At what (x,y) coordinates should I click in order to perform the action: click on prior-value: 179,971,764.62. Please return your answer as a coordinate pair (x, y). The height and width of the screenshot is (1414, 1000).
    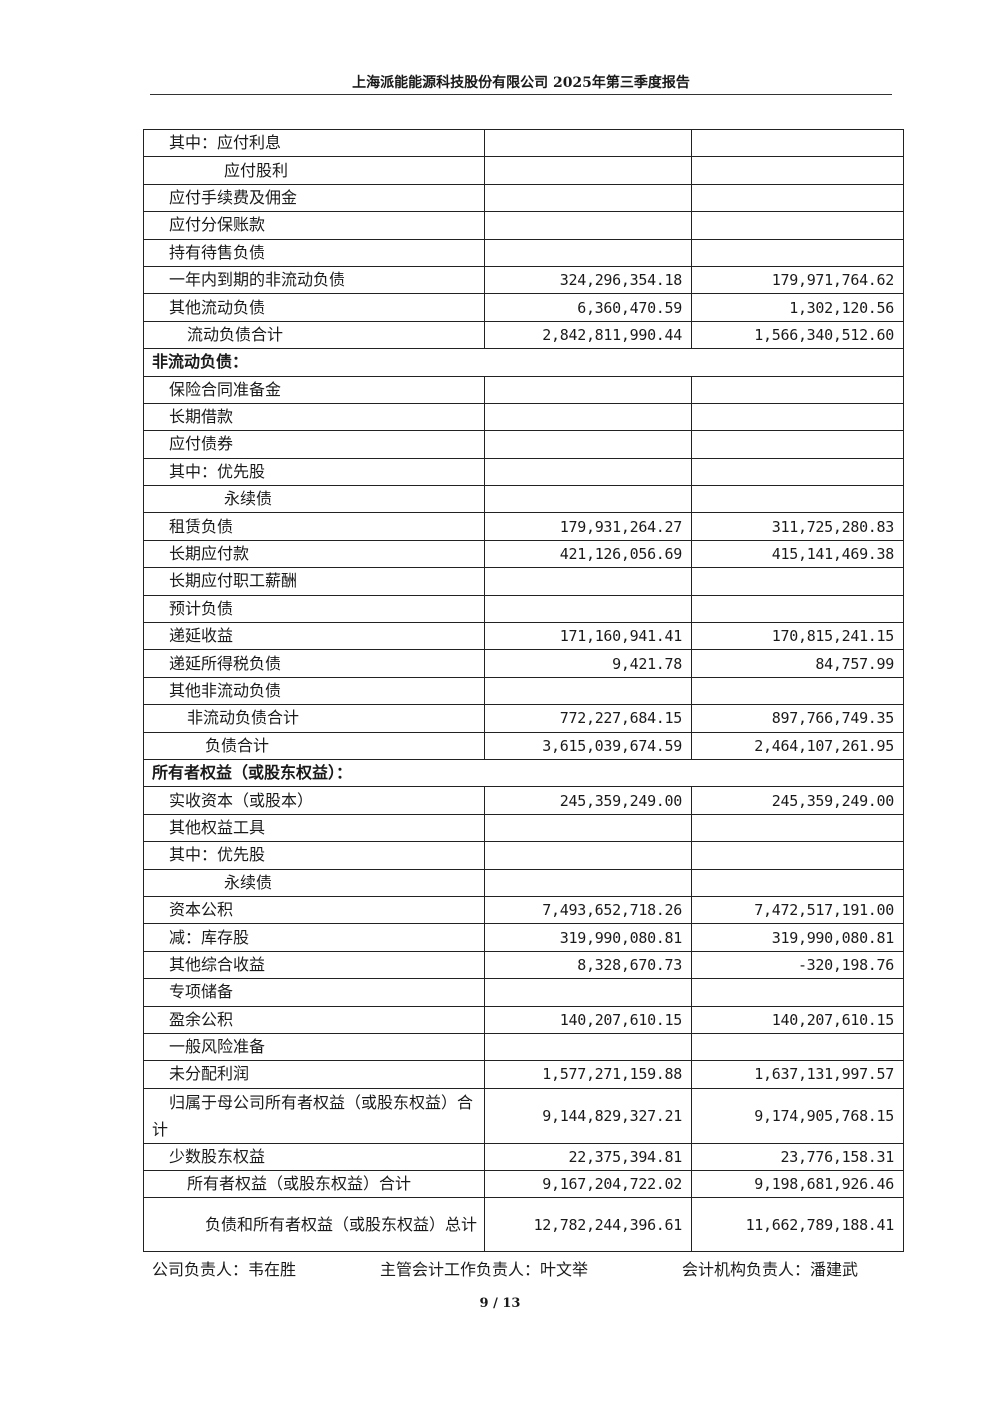
    Looking at the image, I should click on (797, 280).